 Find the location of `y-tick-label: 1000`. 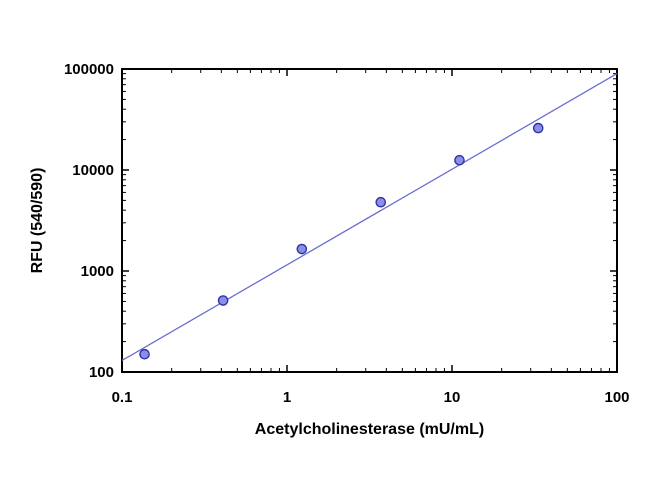

y-tick-label: 1000 is located at coordinates (97, 271).